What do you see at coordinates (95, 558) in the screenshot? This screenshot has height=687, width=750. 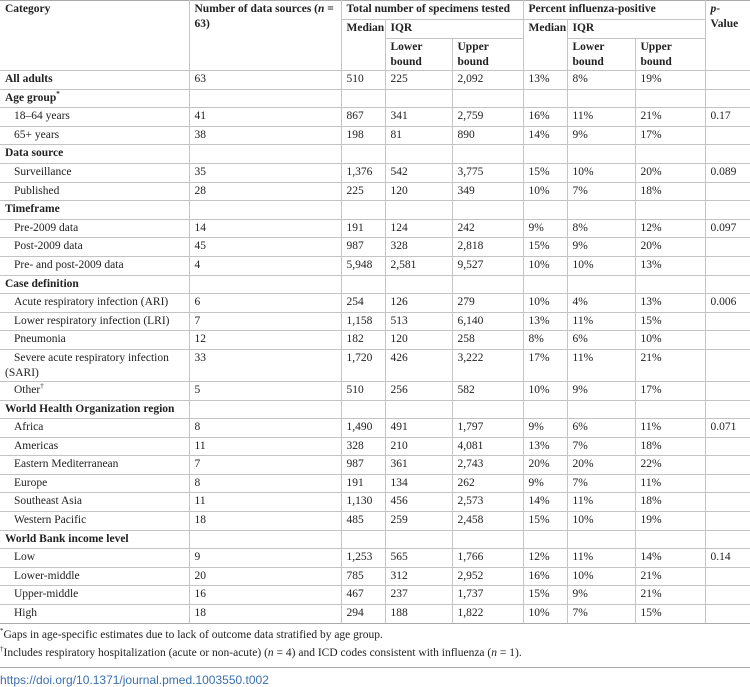 I see `row-label: Low` at bounding box center [95, 558].